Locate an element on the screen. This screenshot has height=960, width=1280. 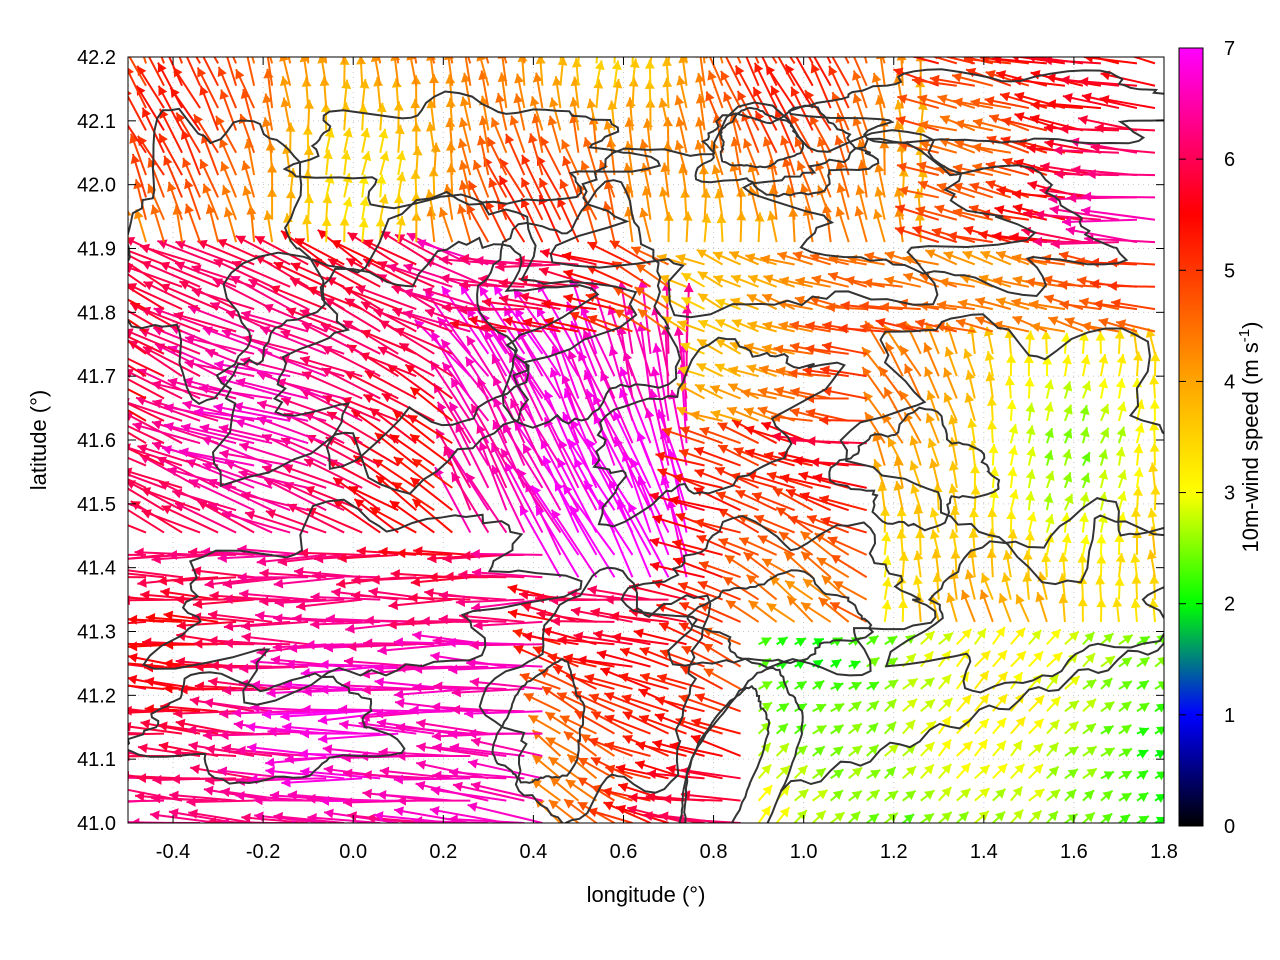
contour-line is located at coordinates (1024, 595).